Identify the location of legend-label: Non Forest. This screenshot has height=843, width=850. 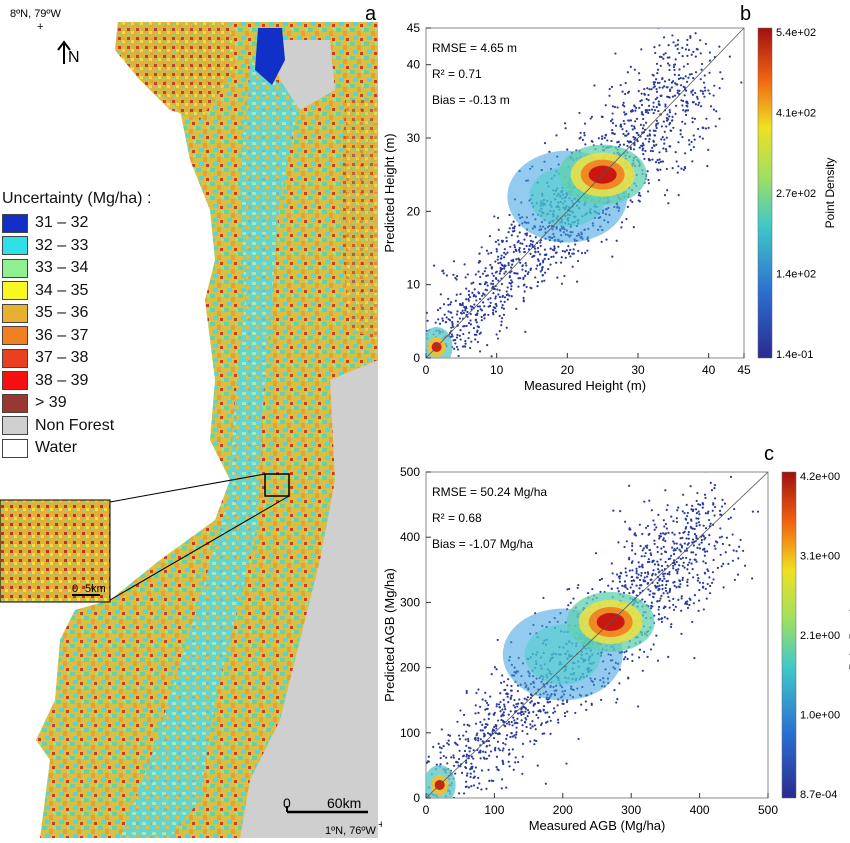
(75, 425).